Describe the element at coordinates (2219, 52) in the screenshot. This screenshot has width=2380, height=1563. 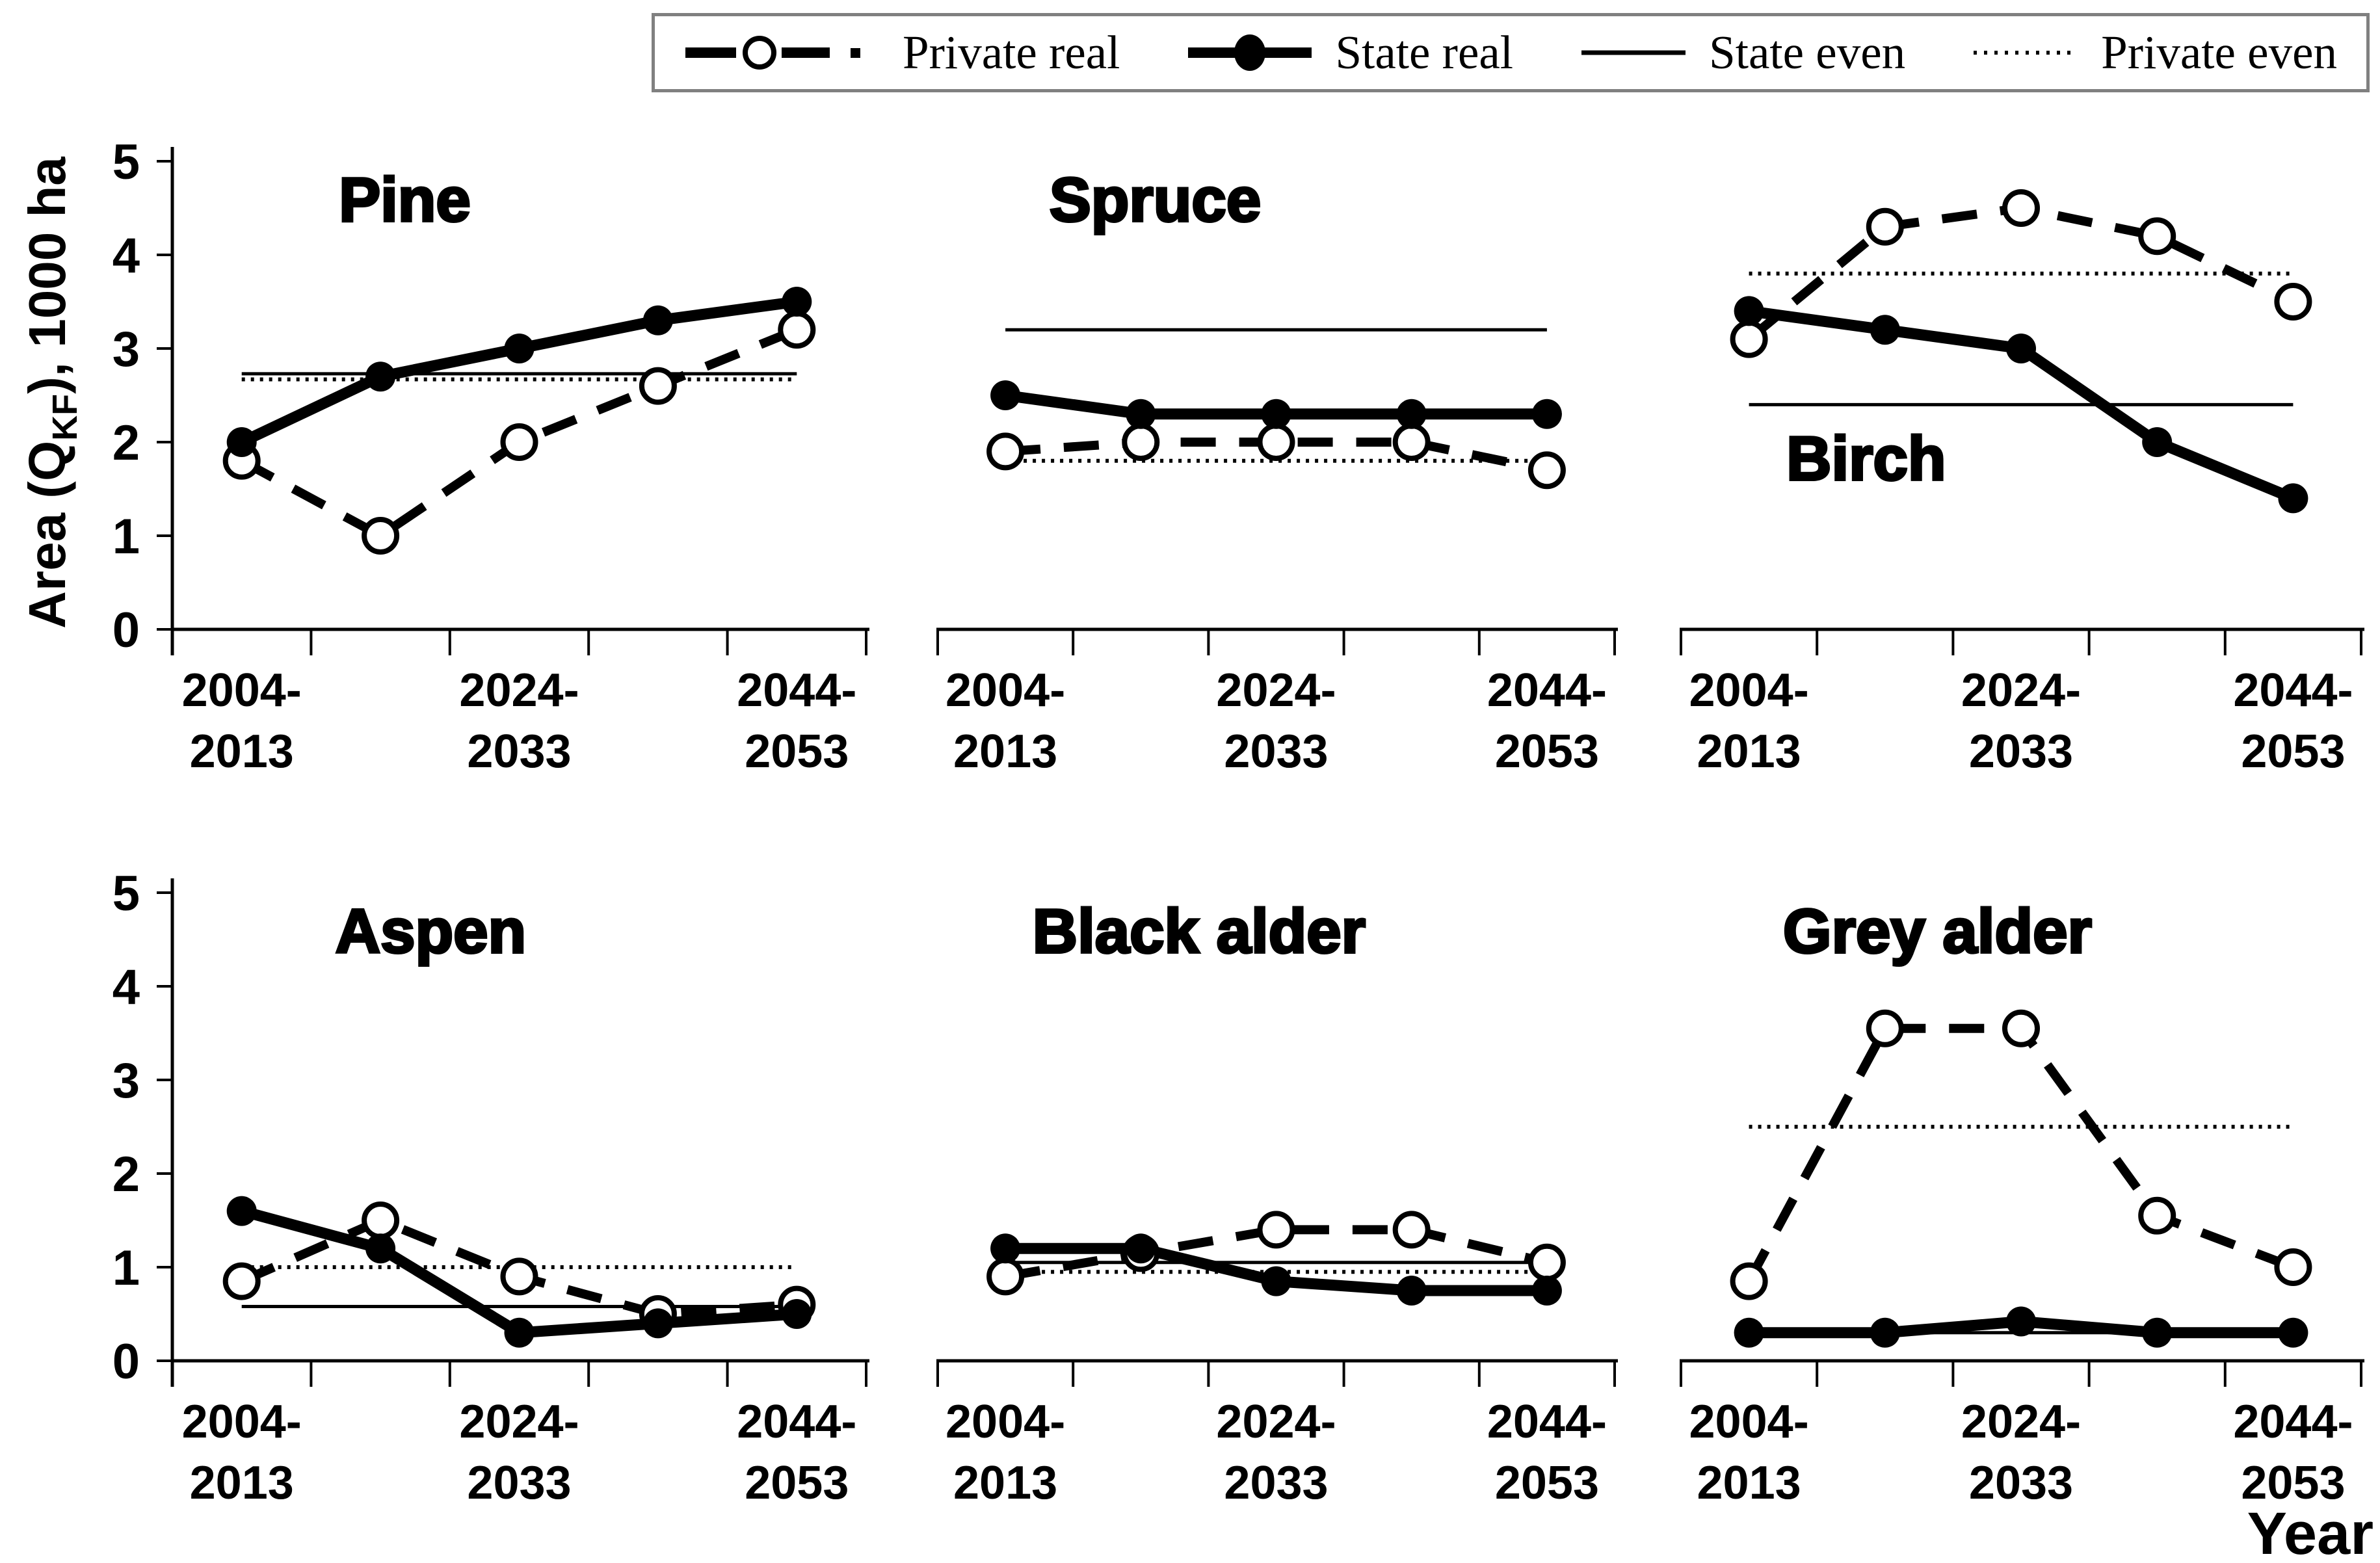
I see `legend-label-private-even: Private even` at that location.